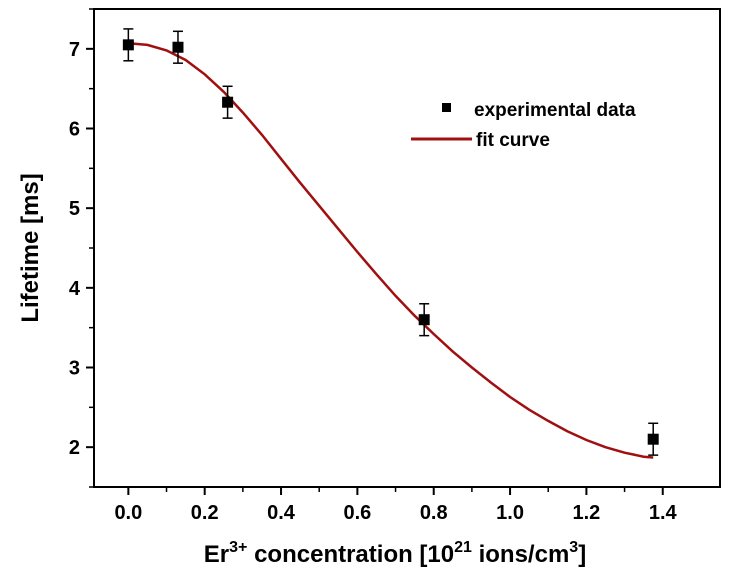 Image resolution: width=731 pixels, height=578 pixels. Describe the element at coordinates (357, 513) in the screenshot. I see `x-tick-label: 0.6` at that location.